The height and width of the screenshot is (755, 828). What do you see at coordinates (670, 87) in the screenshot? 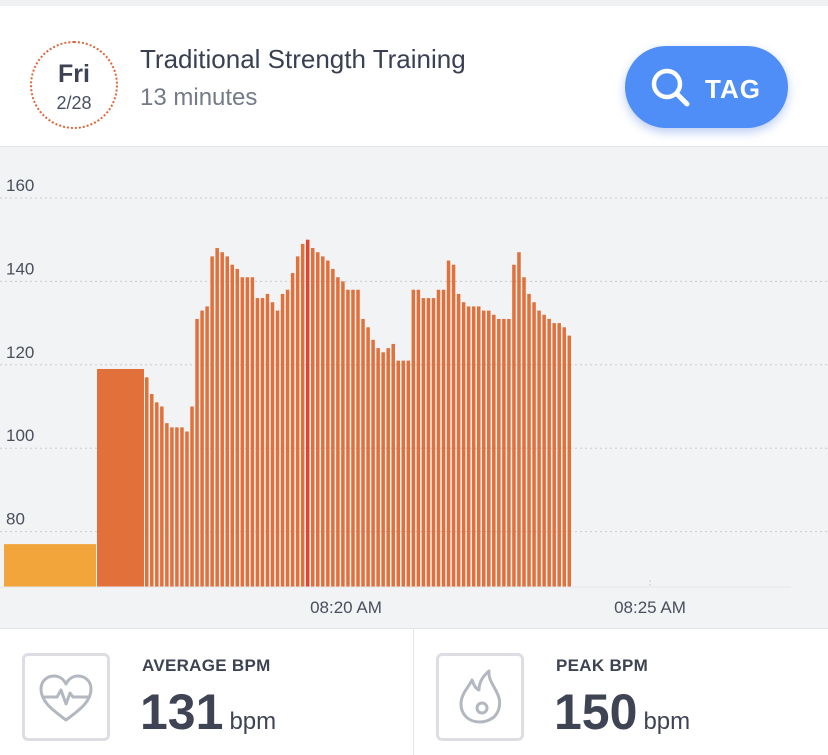
I see `search-icon` at bounding box center [670, 87].